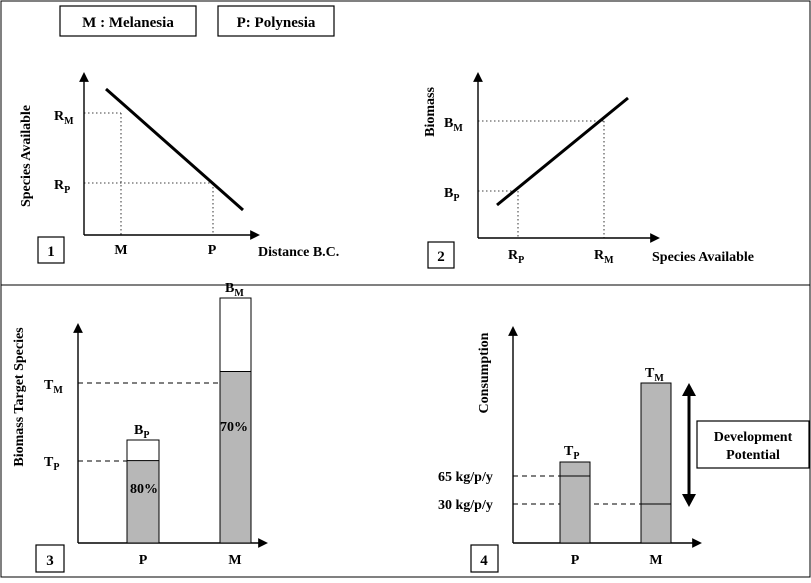 The image size is (811, 583). What do you see at coordinates (571, 453) in the screenshot?
I see `panel4-label-tp: TP` at bounding box center [571, 453].